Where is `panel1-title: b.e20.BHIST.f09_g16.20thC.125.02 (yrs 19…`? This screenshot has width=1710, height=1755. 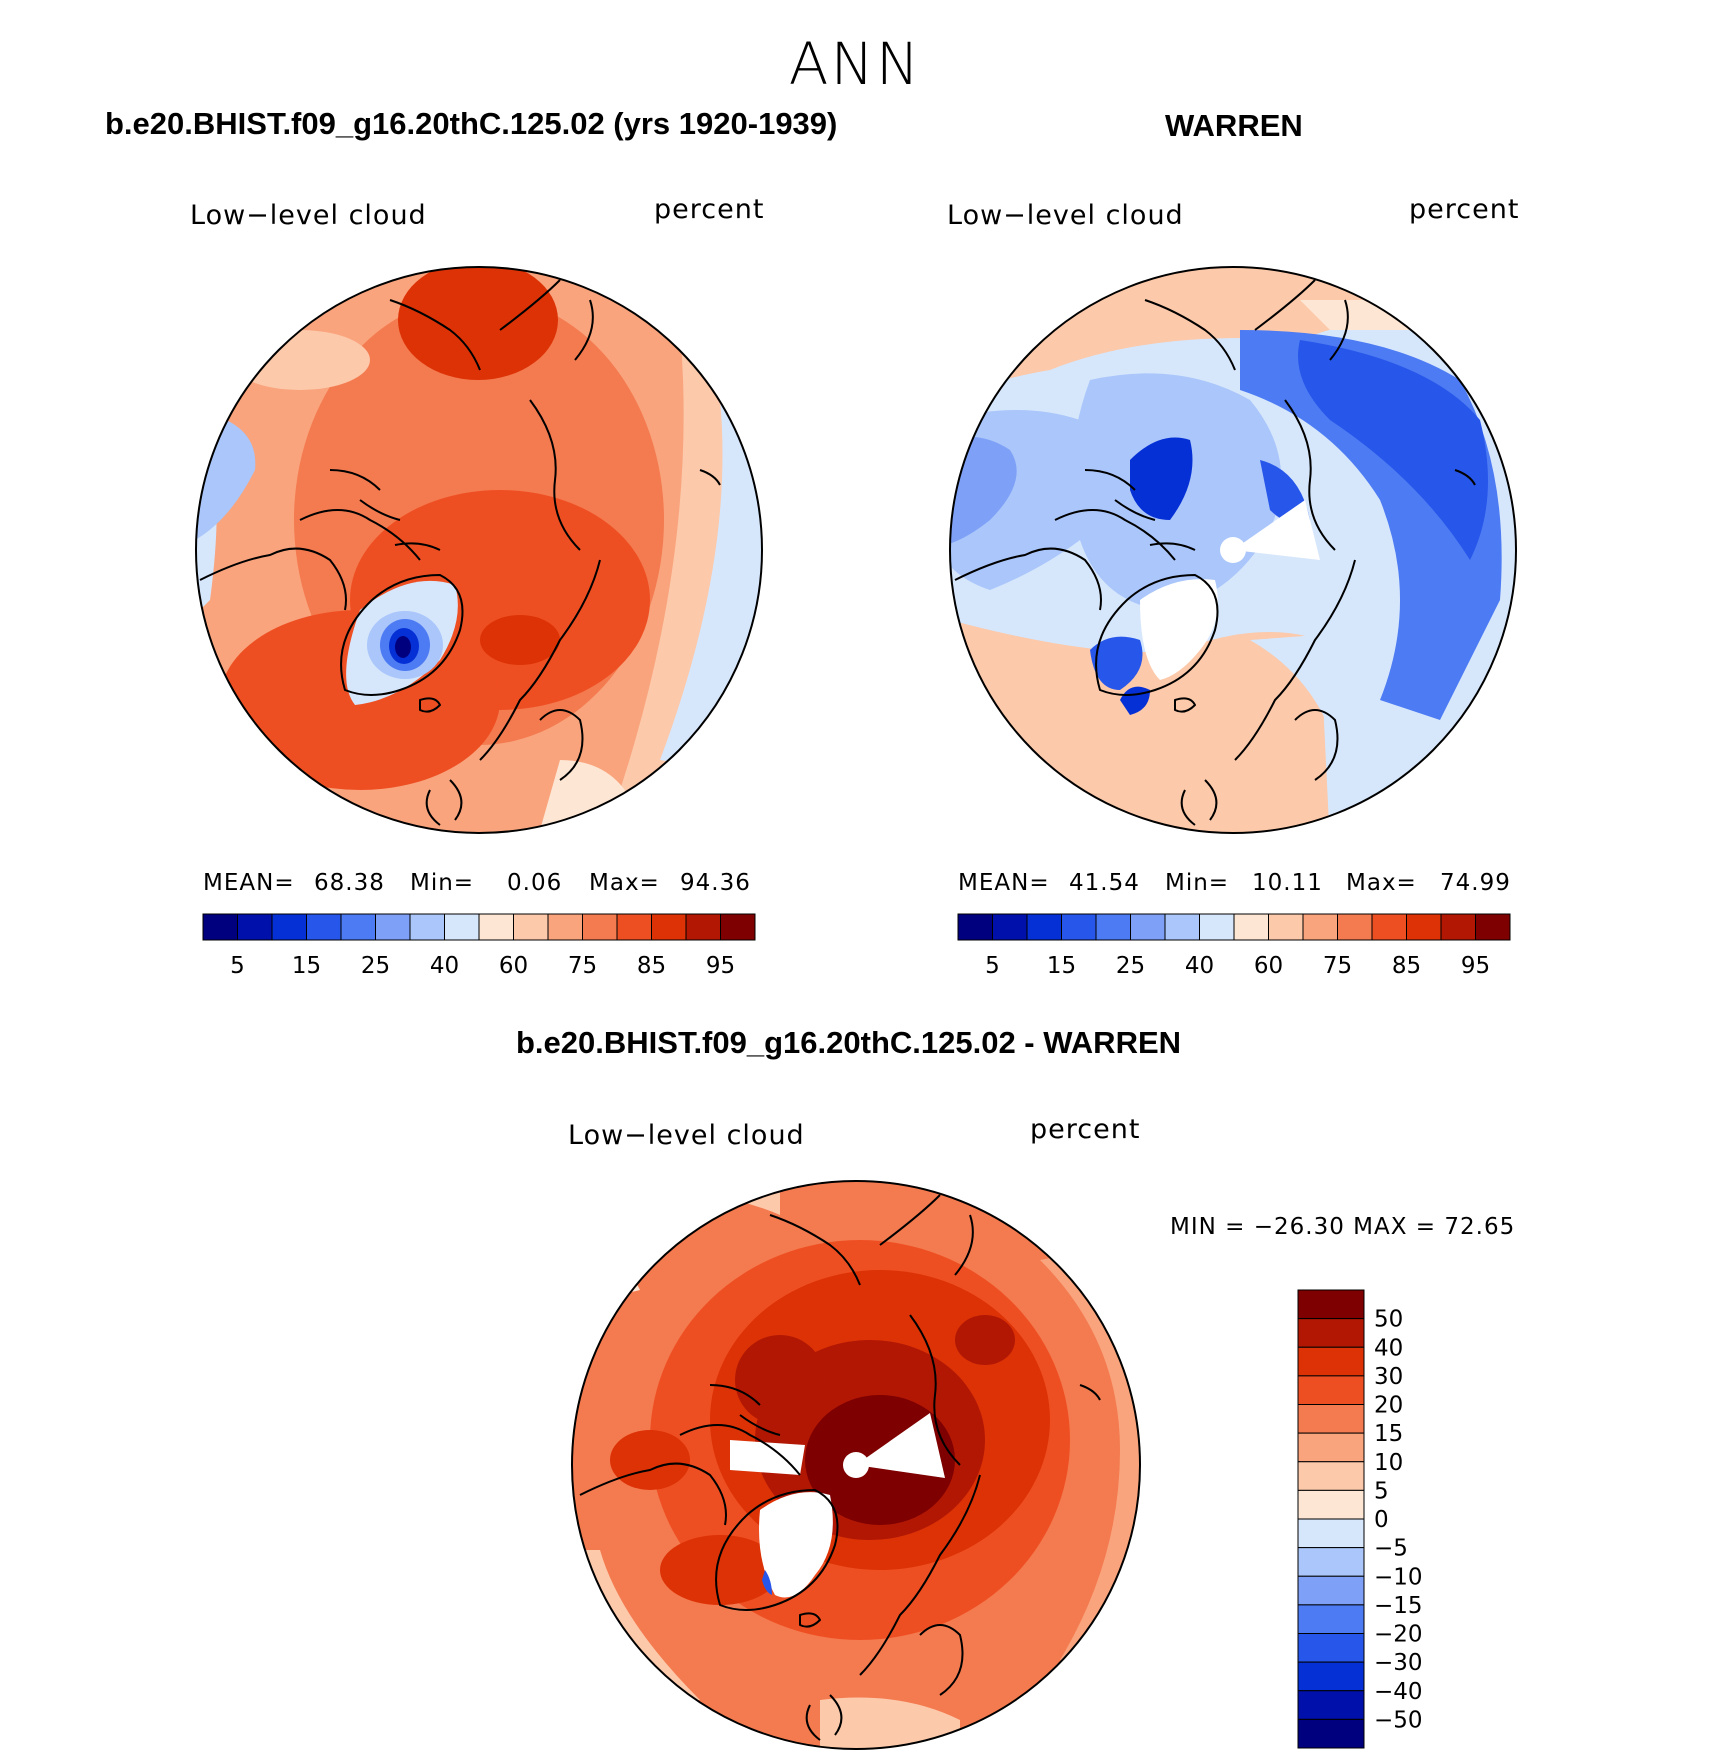 panel1-title: b.e20.BHIST.f09_g16.20thC.125.02 (yrs 19… is located at coordinates (471, 123).